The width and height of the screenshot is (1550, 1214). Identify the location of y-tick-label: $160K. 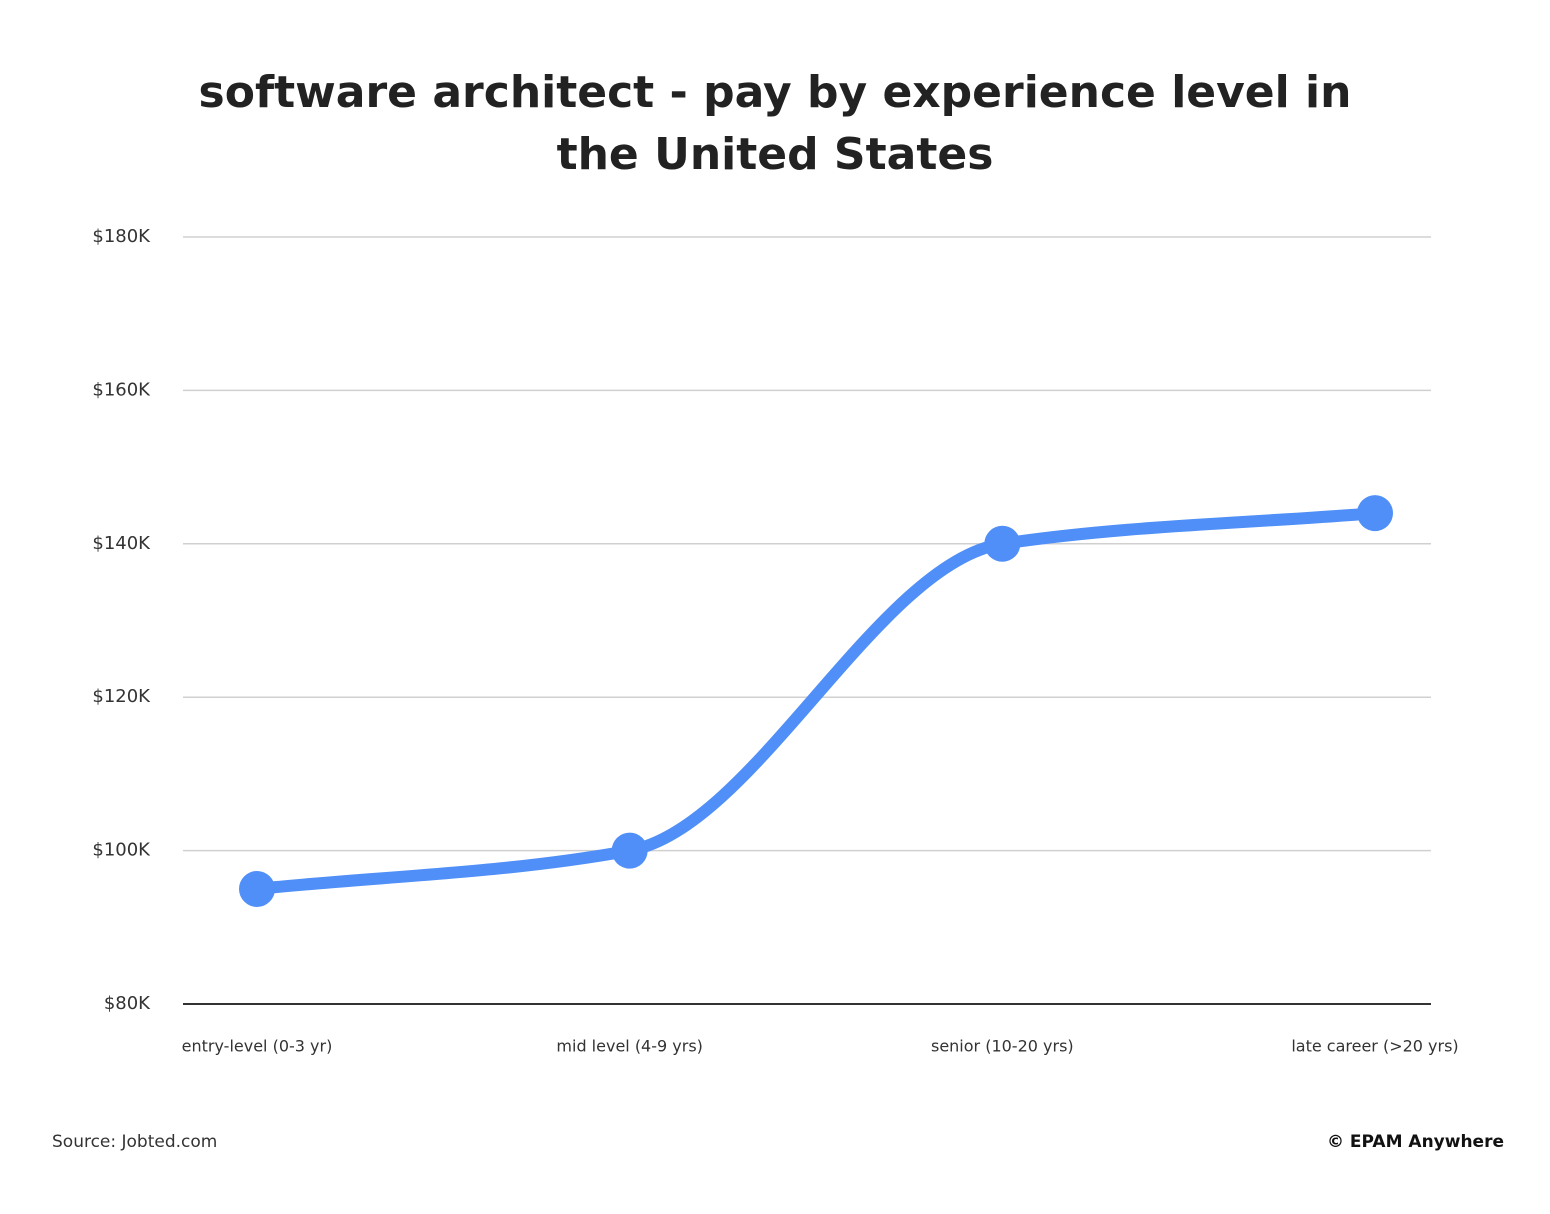
(121, 389).